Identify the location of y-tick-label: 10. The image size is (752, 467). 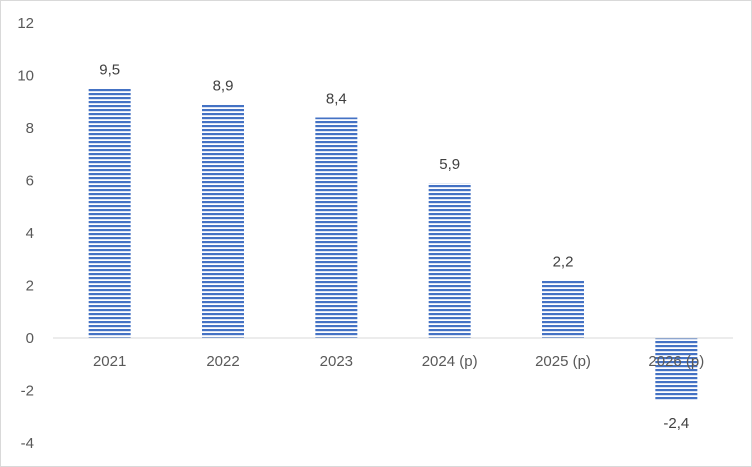
(25, 76).